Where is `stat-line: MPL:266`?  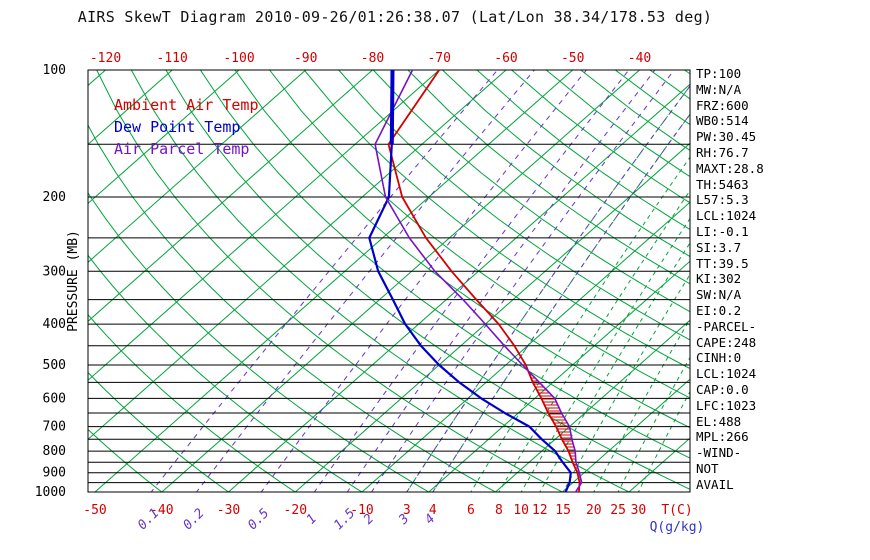
stat-line: MPL:266 is located at coordinates (722, 437).